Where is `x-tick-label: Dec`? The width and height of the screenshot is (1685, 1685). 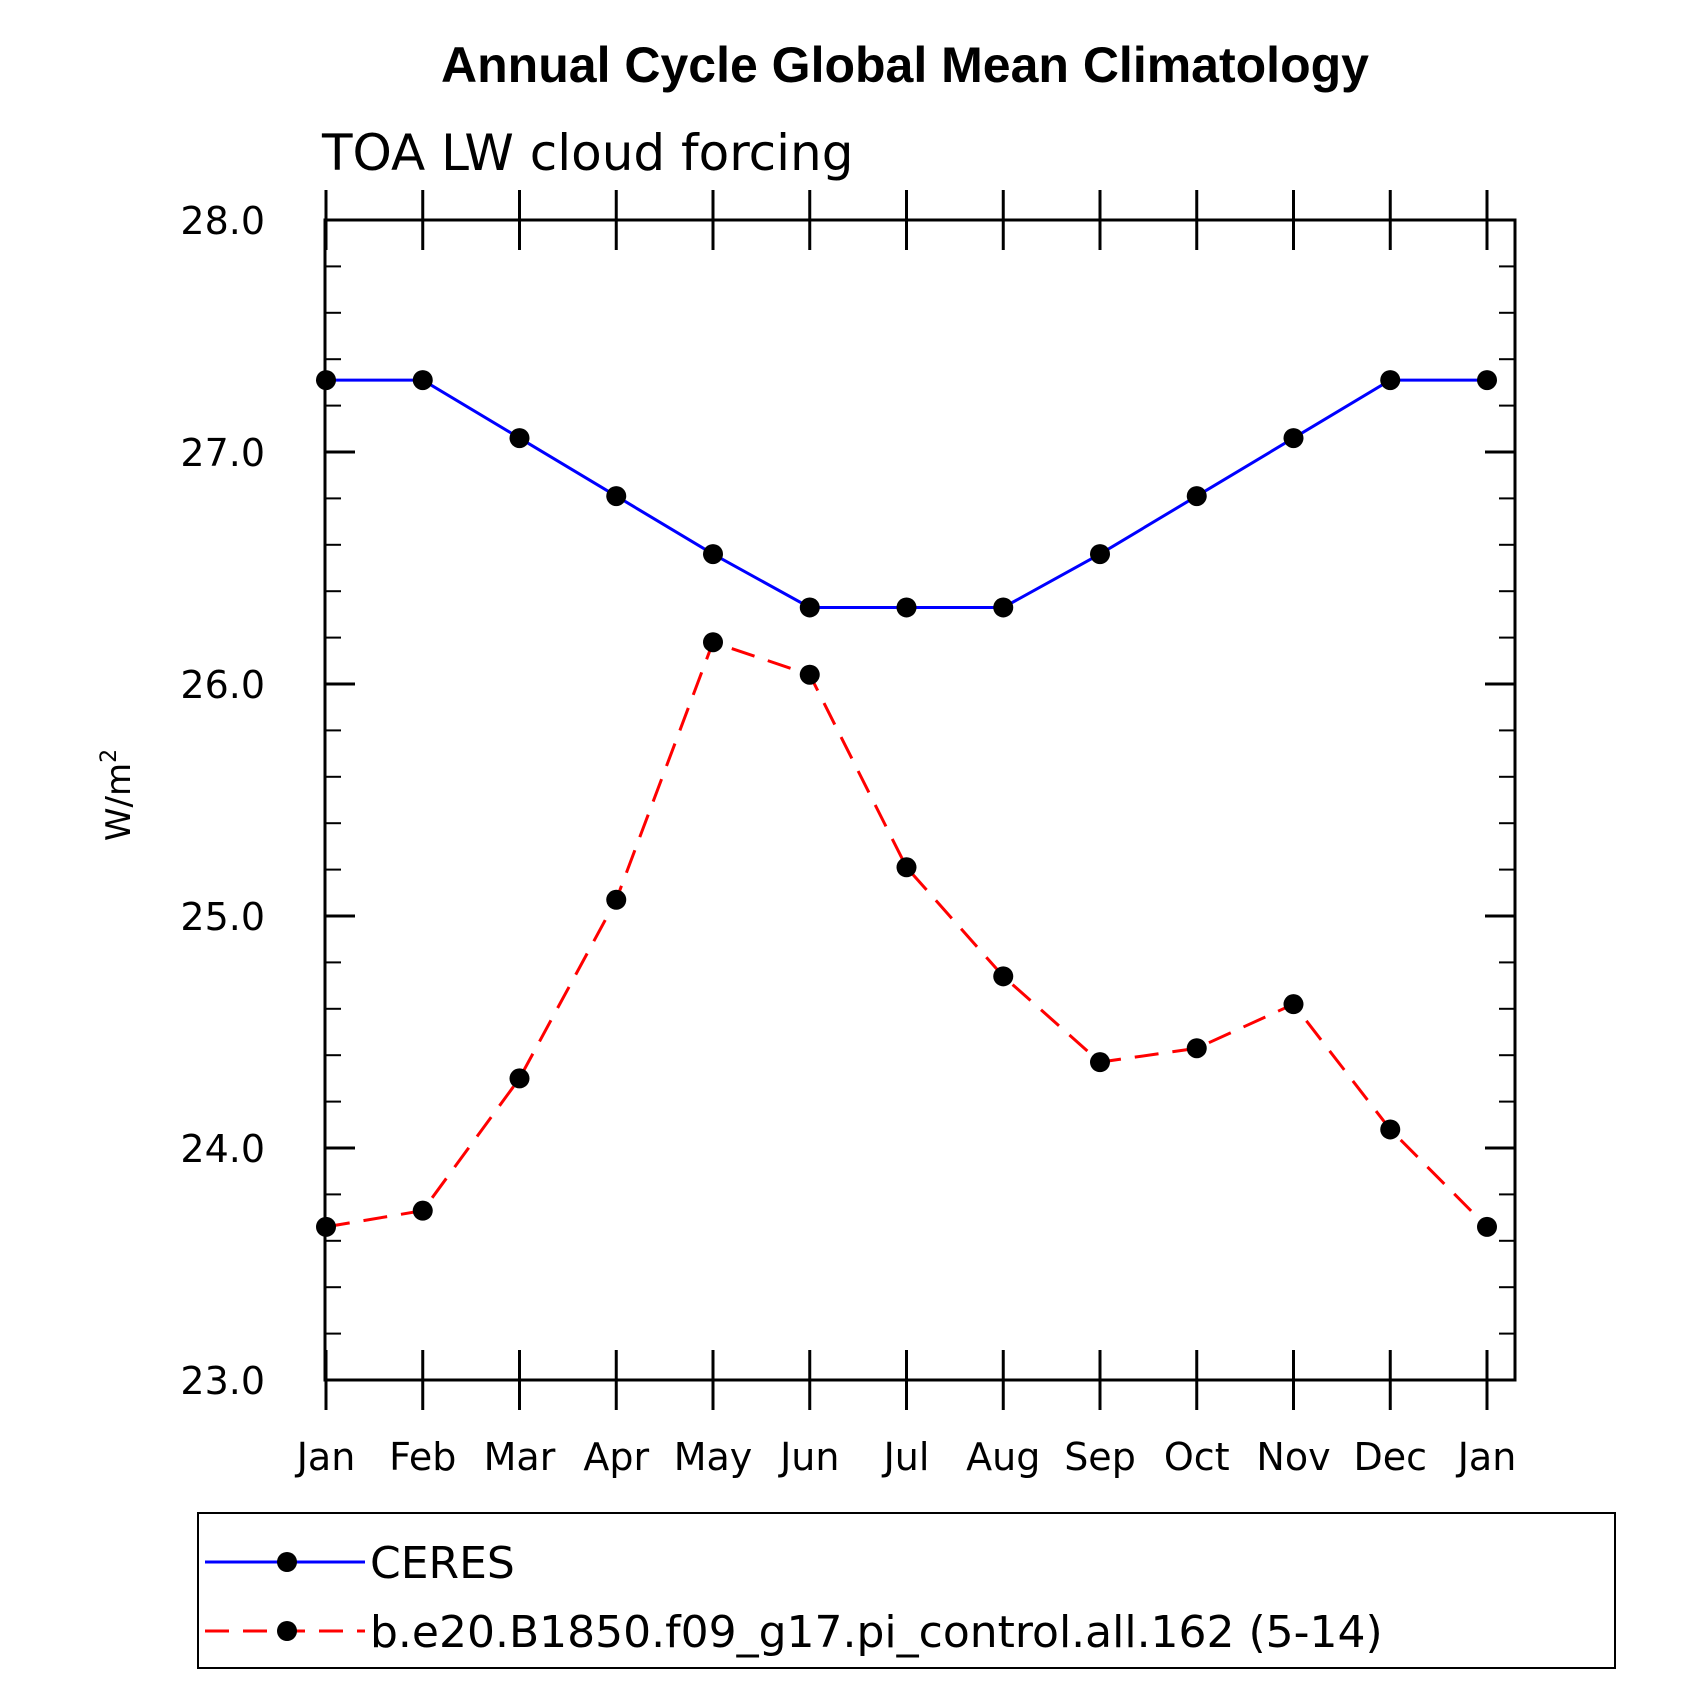 x-tick-label: Dec is located at coordinates (1390, 1457).